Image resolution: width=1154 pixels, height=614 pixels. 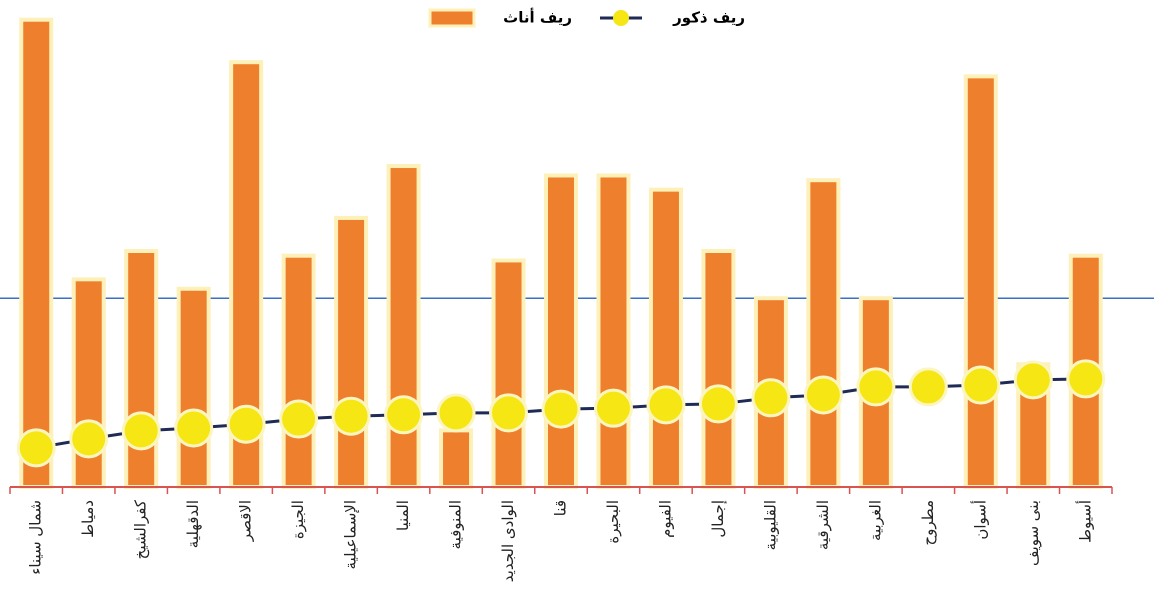 What do you see at coordinates (193, 524) in the screenshot?
I see `x-tick-label: الدقهلية` at bounding box center [193, 524].